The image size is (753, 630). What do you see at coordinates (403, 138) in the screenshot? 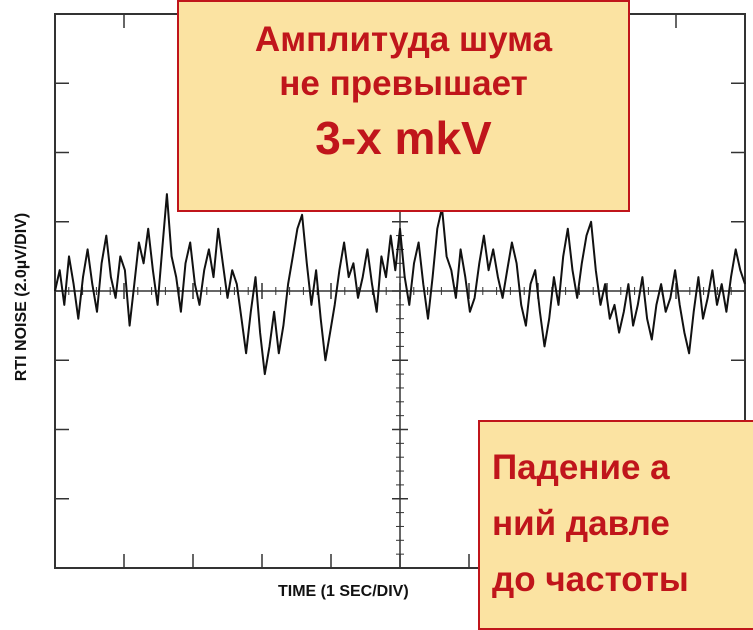
I see `callout-top-line-3: 3-x mkV` at bounding box center [403, 138].